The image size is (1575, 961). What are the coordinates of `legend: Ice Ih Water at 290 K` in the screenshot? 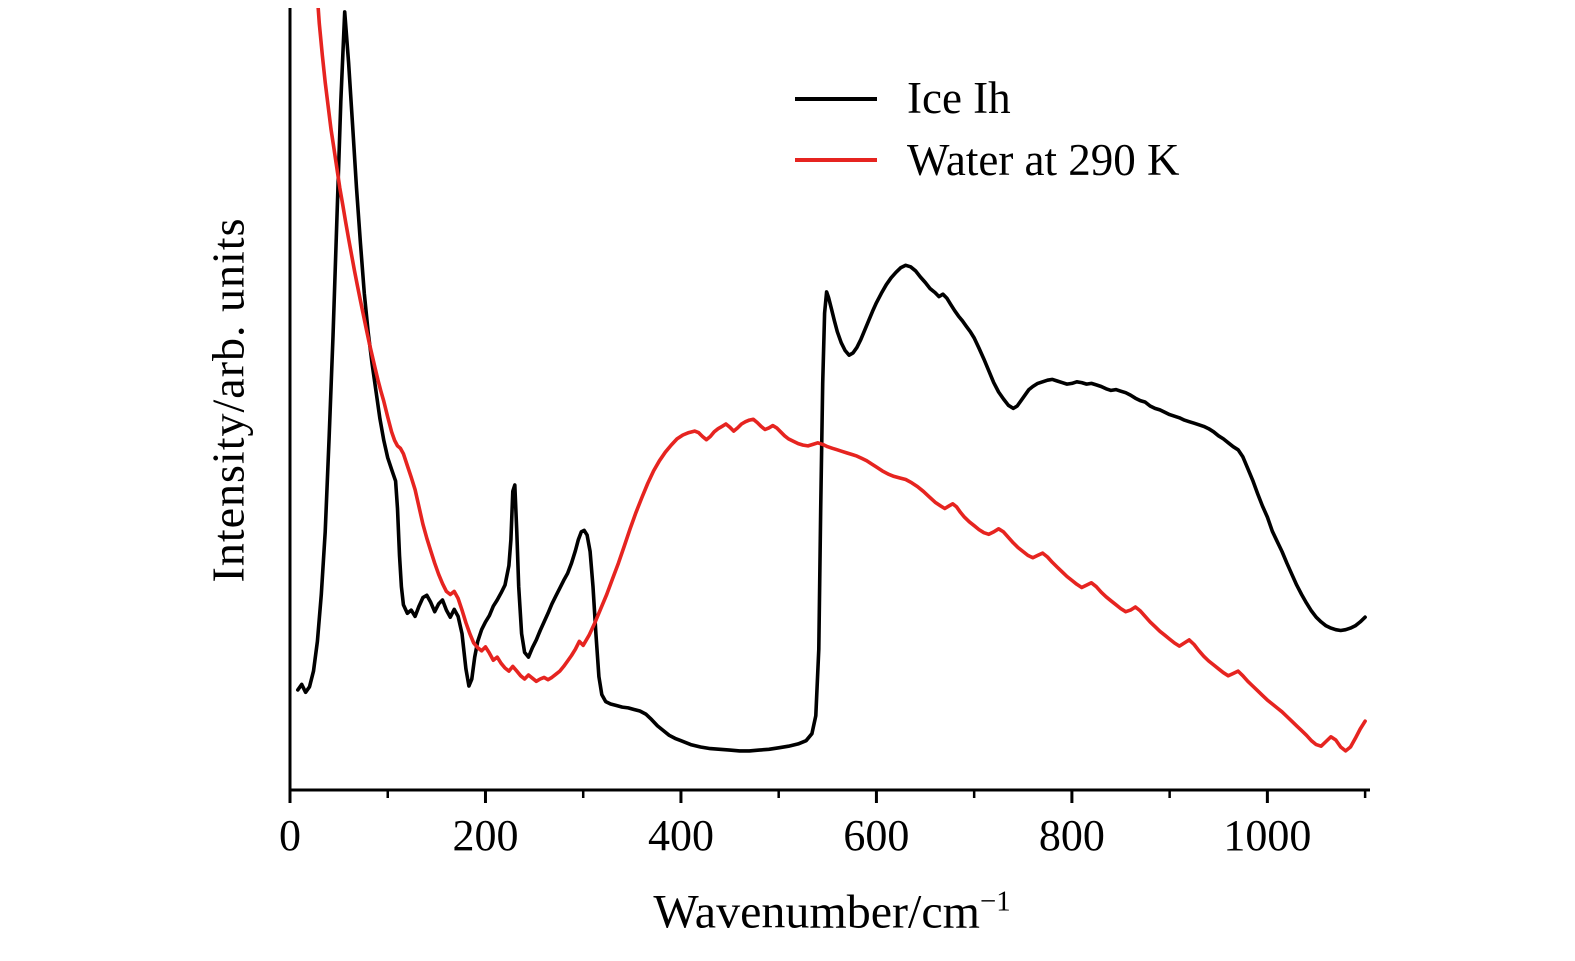 It's located at (987, 129).